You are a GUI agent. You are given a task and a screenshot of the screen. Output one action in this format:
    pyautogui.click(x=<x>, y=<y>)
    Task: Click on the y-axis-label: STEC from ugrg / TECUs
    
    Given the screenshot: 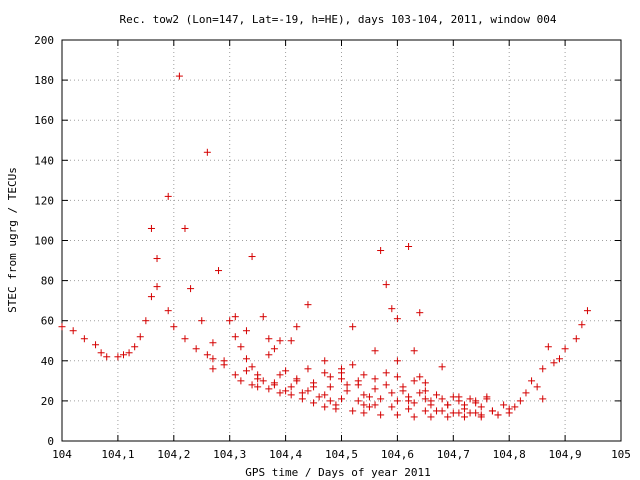 What is the action you would take?
    pyautogui.click(x=12, y=240)
    